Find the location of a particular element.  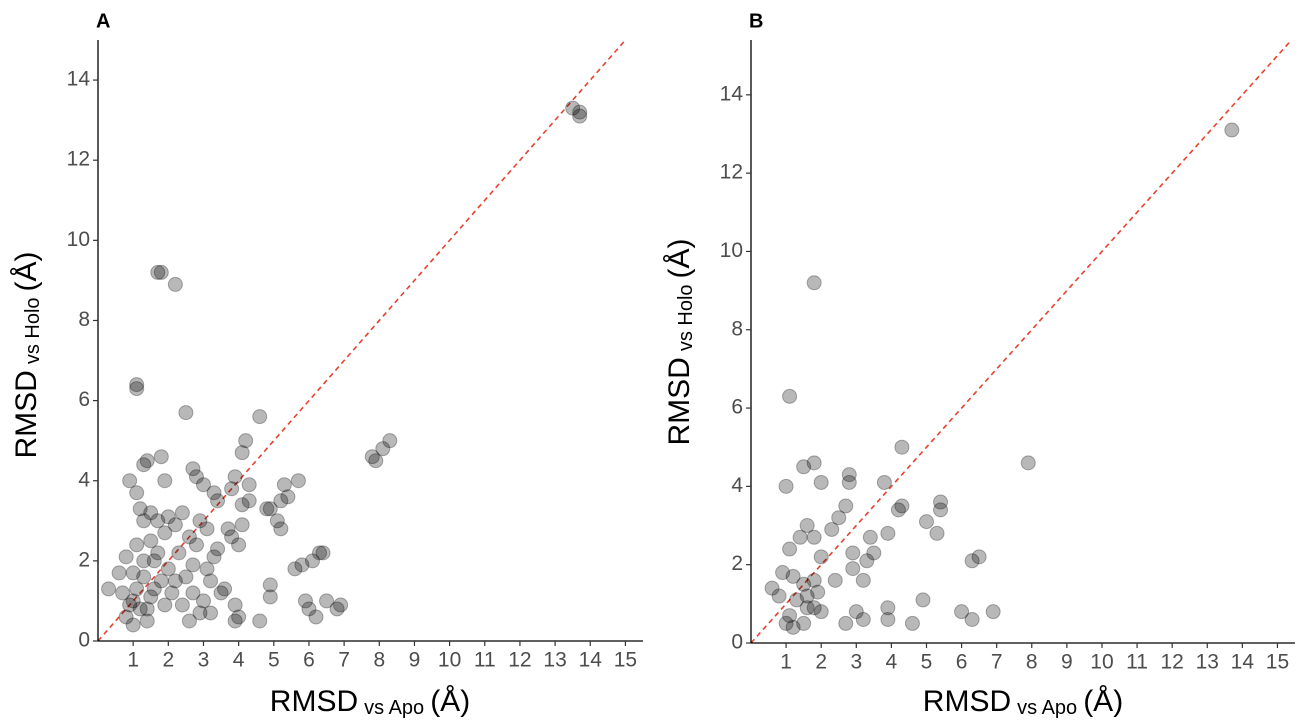

x-tick-label: 9 is located at coordinates (1067, 662).